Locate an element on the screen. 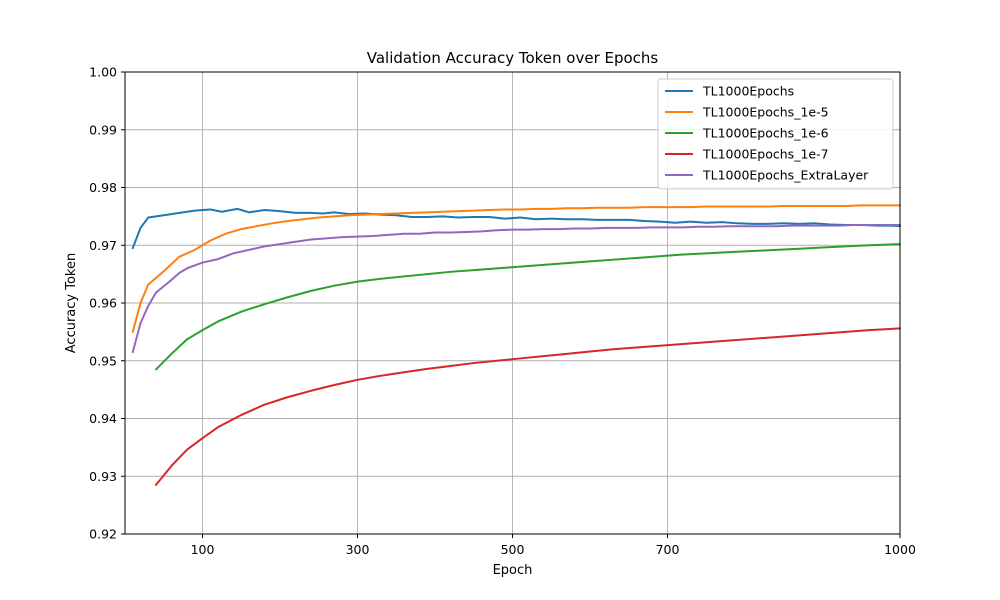  chart-title: Validation Accuracy Token over Epochs is located at coordinates (513, 58).